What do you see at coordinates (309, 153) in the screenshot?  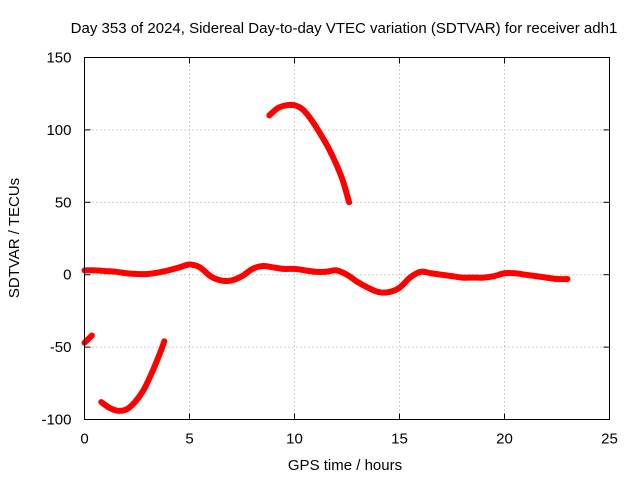 I see `series-upper-arc` at bounding box center [309, 153].